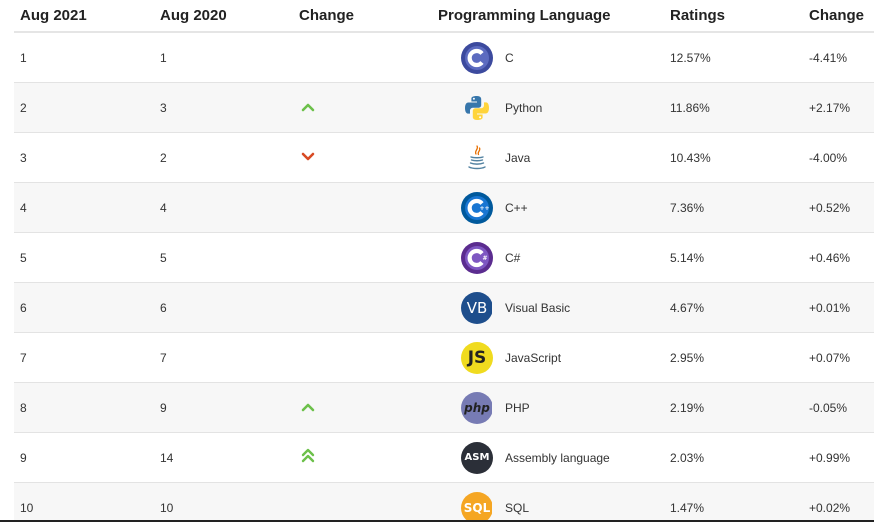 The height and width of the screenshot is (522, 874). Describe the element at coordinates (477, 257) in the screenshot. I see `csharp-logo-icon: #` at that location.